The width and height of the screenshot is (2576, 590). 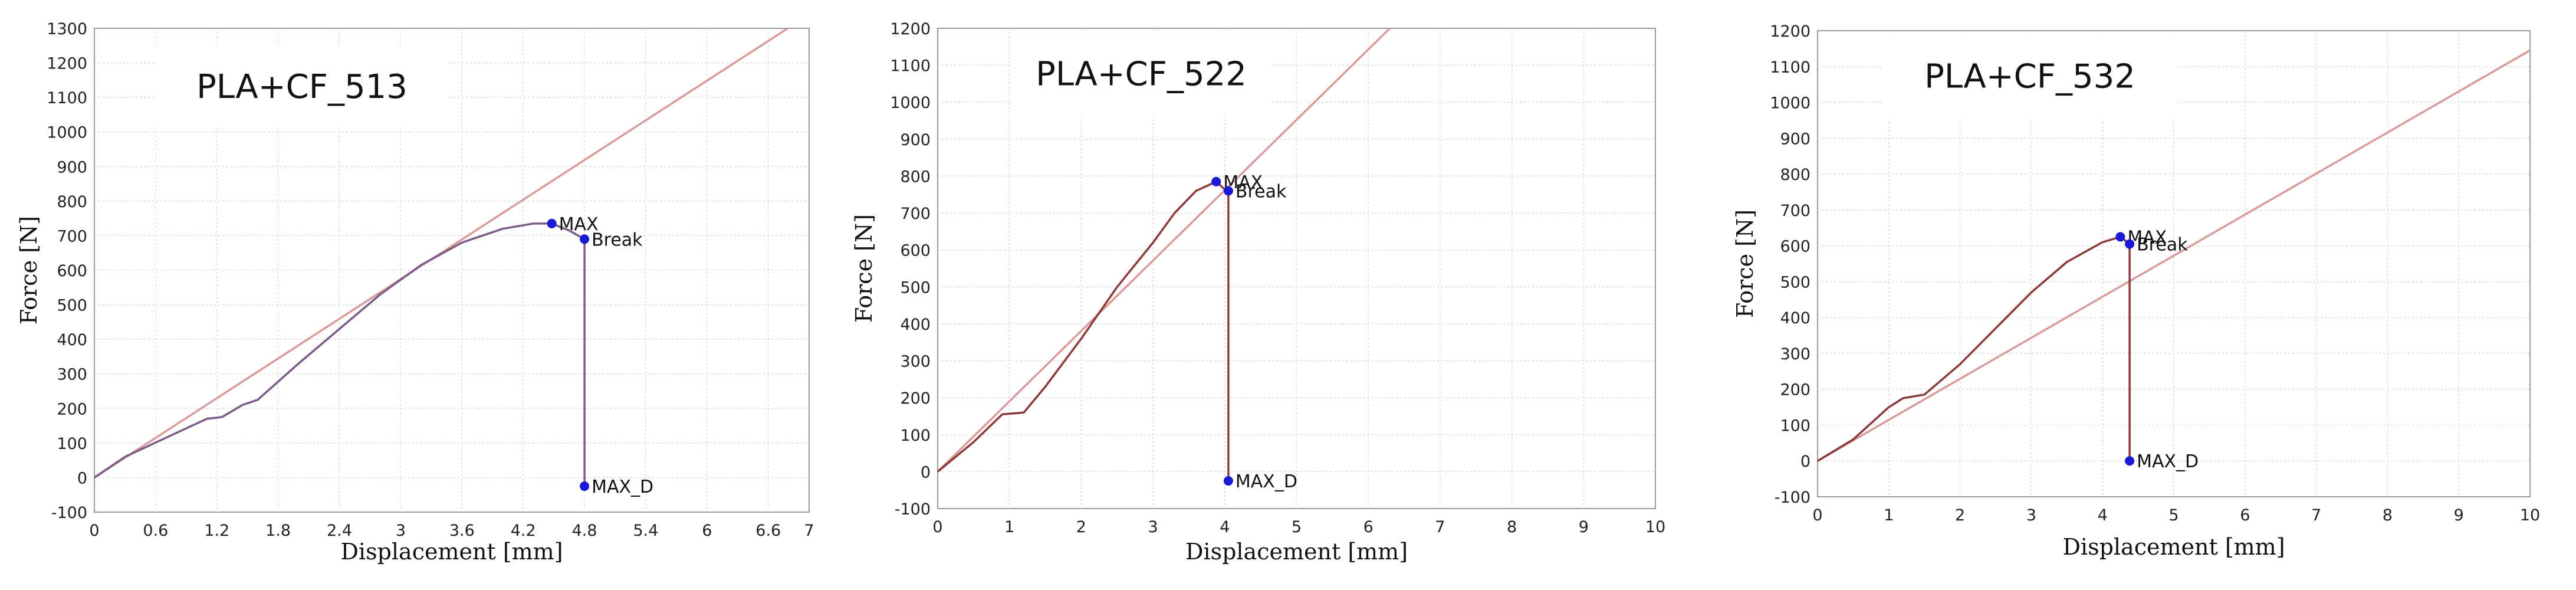 I want to click on x-tick-label: 5.4, so click(x=645, y=531).